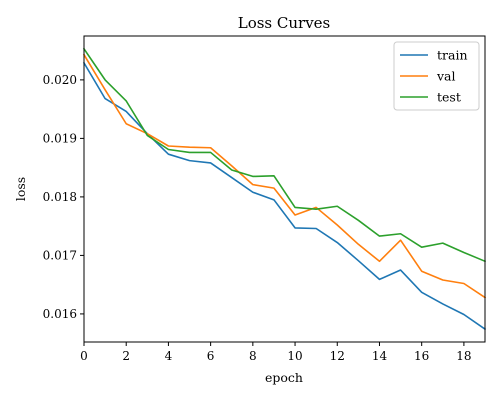 This screenshot has height=400, width=500. What do you see at coordinates (421, 356) in the screenshot?
I see `x-tick-label: 16` at bounding box center [421, 356].